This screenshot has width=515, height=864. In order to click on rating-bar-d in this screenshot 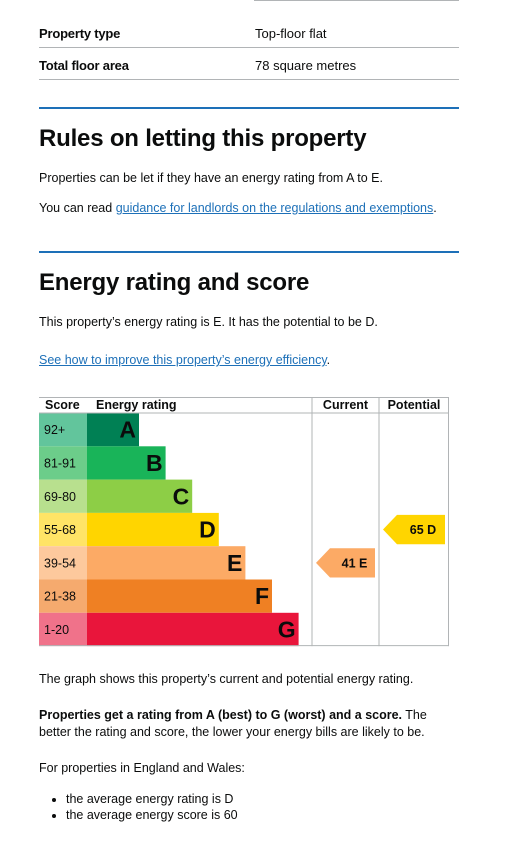, I will do `click(153, 529)`.